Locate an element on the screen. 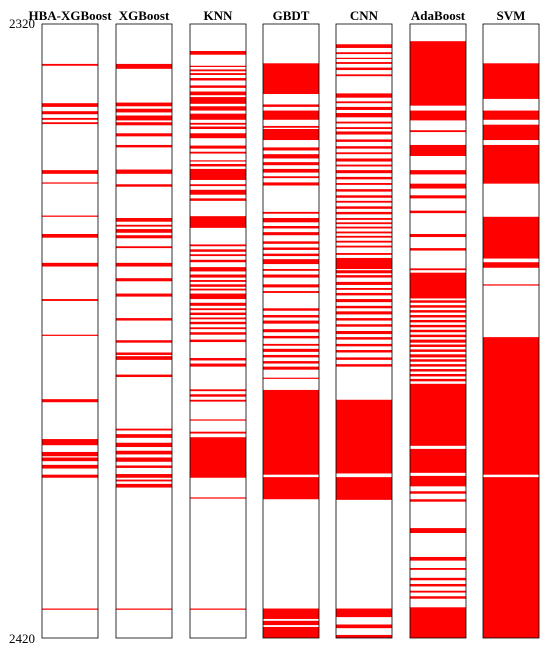 Image resolution: width=550 pixels, height=648 pixels. column-frame-gbdt is located at coordinates (291, 331).